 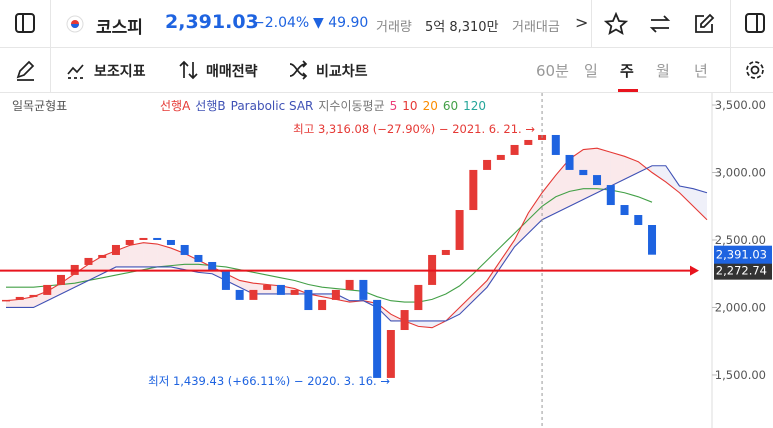 I want to click on strategy-button: 매매전략, so click(x=232, y=72).